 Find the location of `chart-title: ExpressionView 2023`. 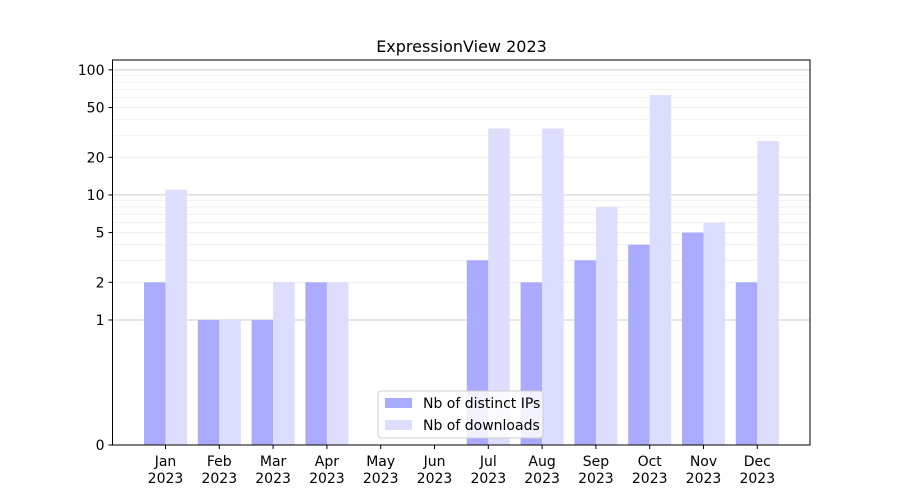

chart-title: ExpressionView 2023 is located at coordinates (461, 46).